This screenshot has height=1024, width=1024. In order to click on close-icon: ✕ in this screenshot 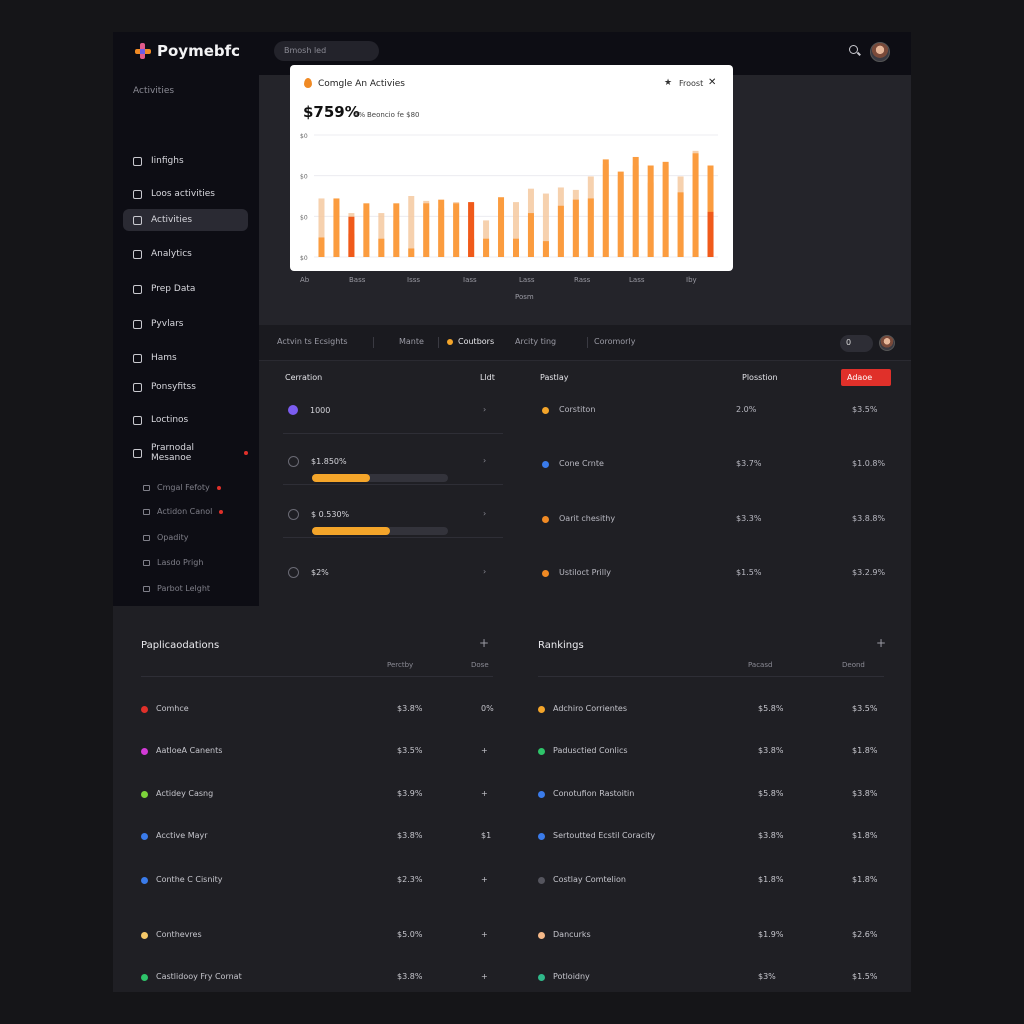, I will do `click(712, 82)`.